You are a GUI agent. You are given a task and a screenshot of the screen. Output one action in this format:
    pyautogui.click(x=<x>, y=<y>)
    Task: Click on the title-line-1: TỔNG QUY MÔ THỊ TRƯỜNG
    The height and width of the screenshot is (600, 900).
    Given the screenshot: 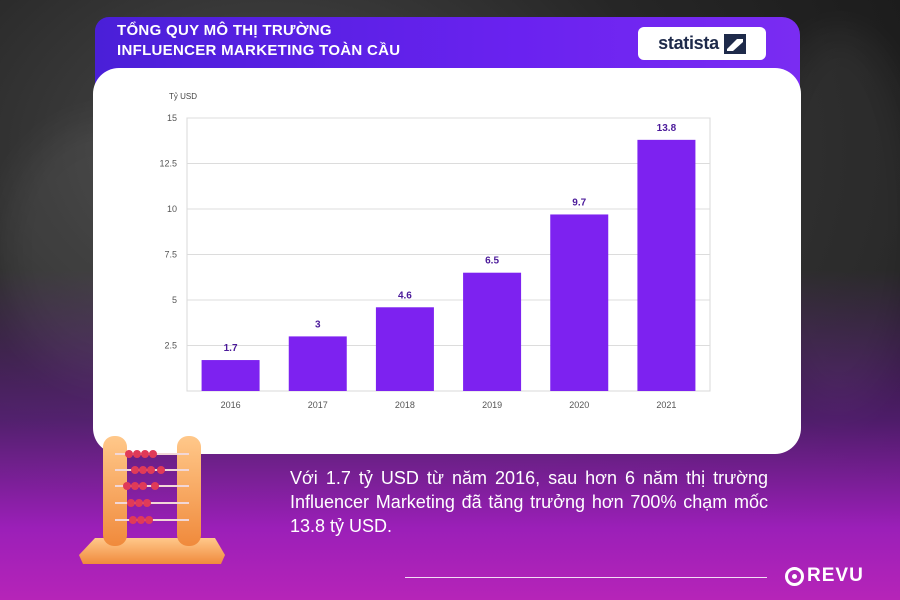 What is the action you would take?
    pyautogui.click(x=224, y=30)
    